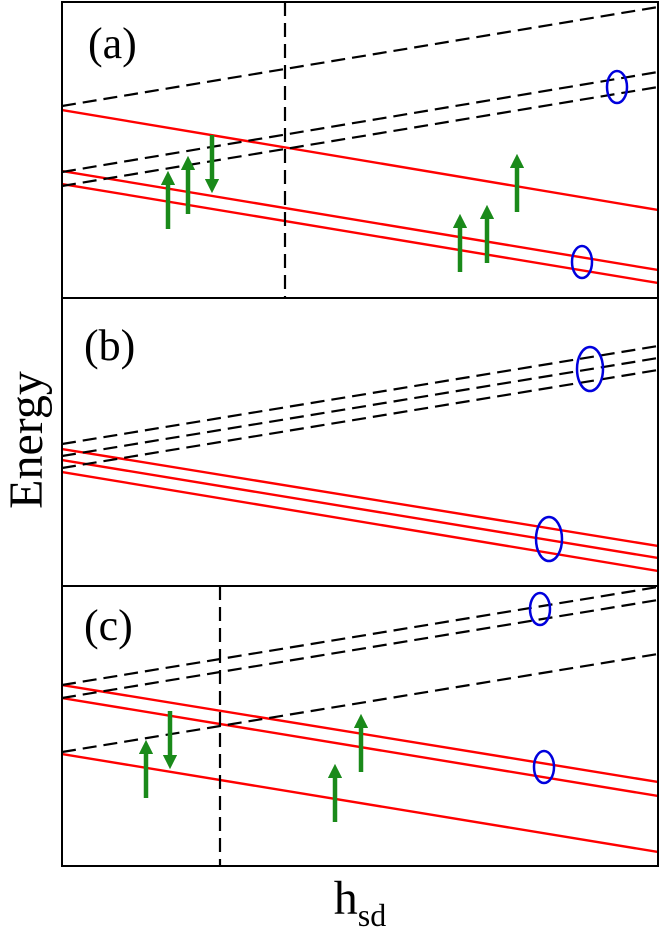 The height and width of the screenshot is (942, 664). What do you see at coordinates (108, 625) in the screenshot?
I see `panel-label-c: (c)` at bounding box center [108, 625].